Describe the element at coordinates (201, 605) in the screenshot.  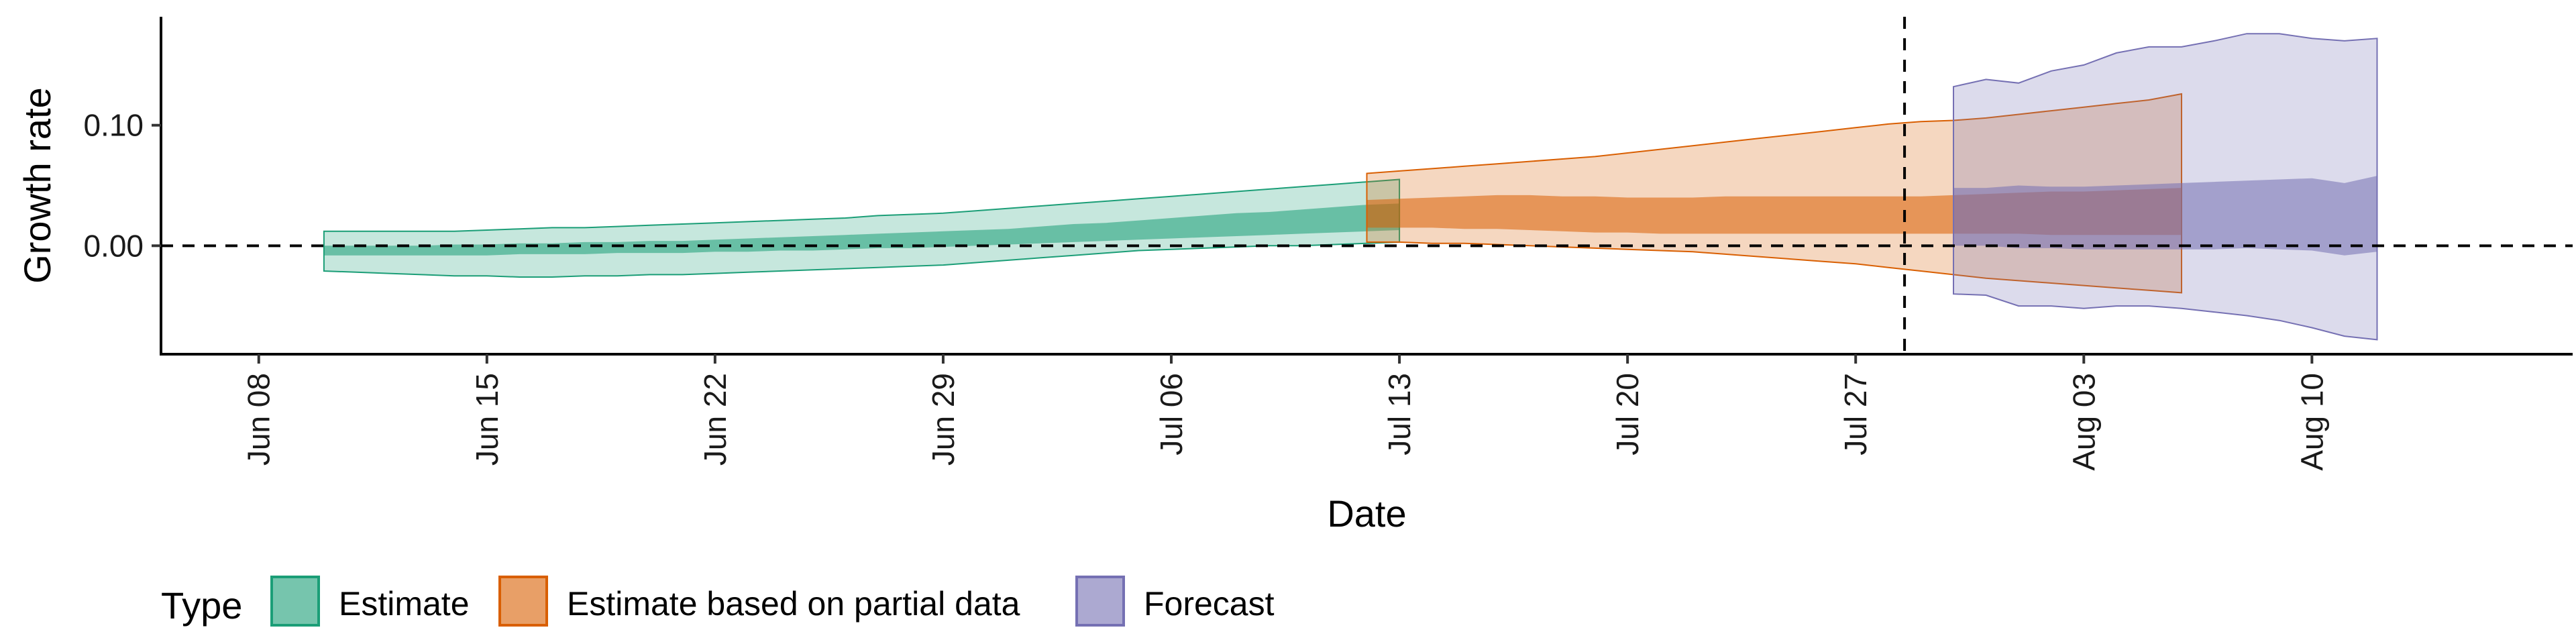
I see `legend-title: Type` at that location.